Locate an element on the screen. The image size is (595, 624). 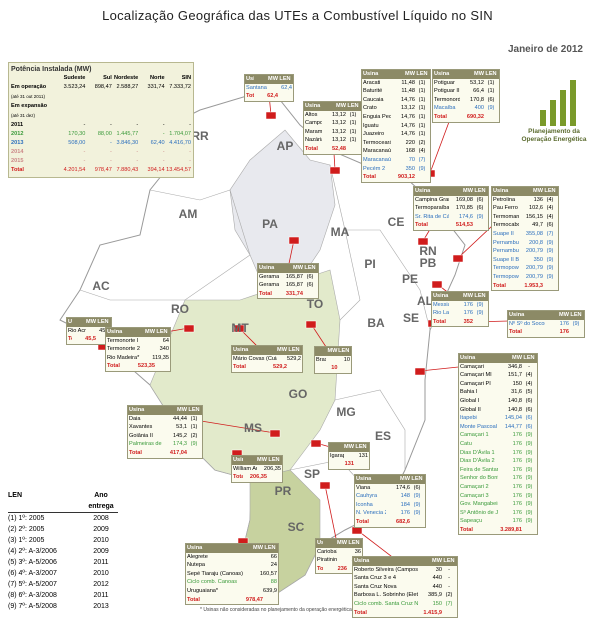
cell is located at coordinates (343, 368).